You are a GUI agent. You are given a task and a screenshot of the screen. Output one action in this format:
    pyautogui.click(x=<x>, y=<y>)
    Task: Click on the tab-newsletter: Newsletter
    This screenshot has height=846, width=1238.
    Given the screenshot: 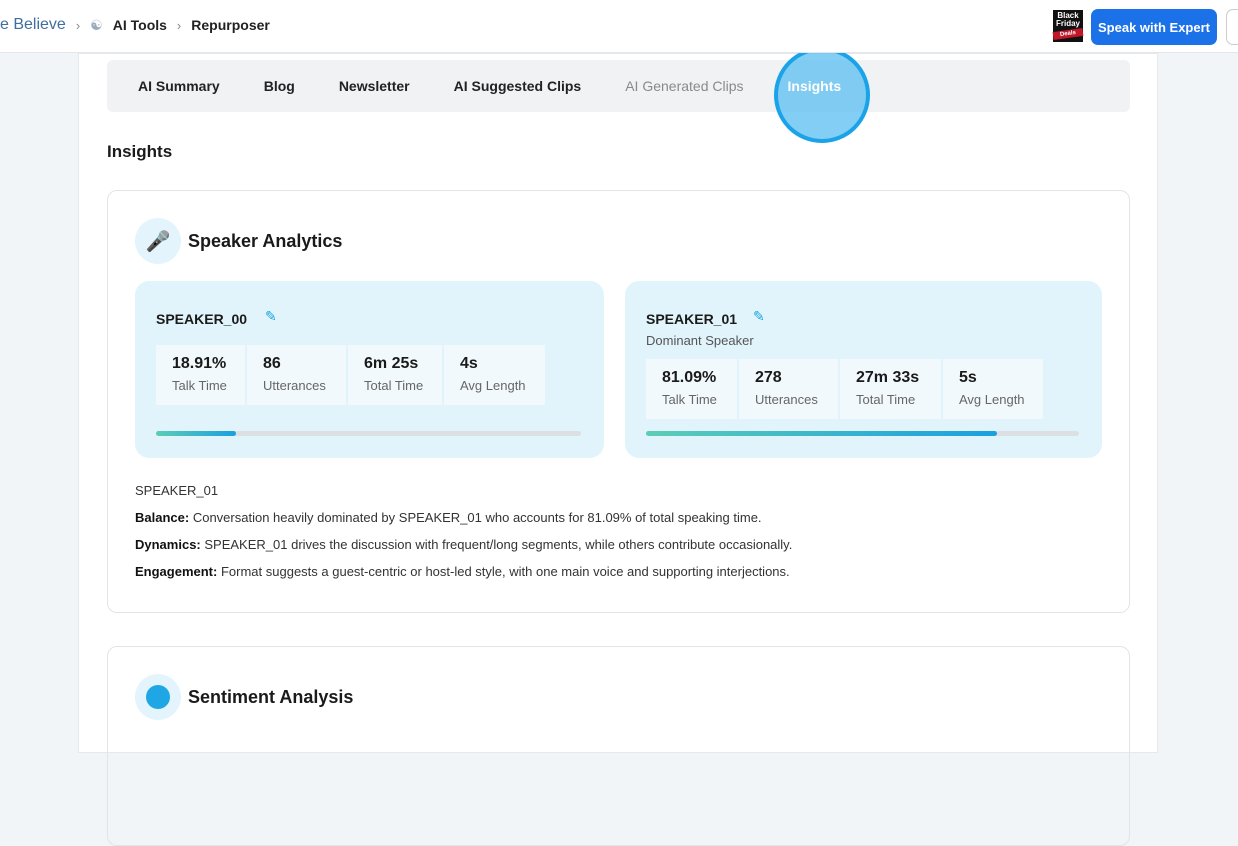 What is the action you would take?
    pyautogui.click(x=374, y=86)
    